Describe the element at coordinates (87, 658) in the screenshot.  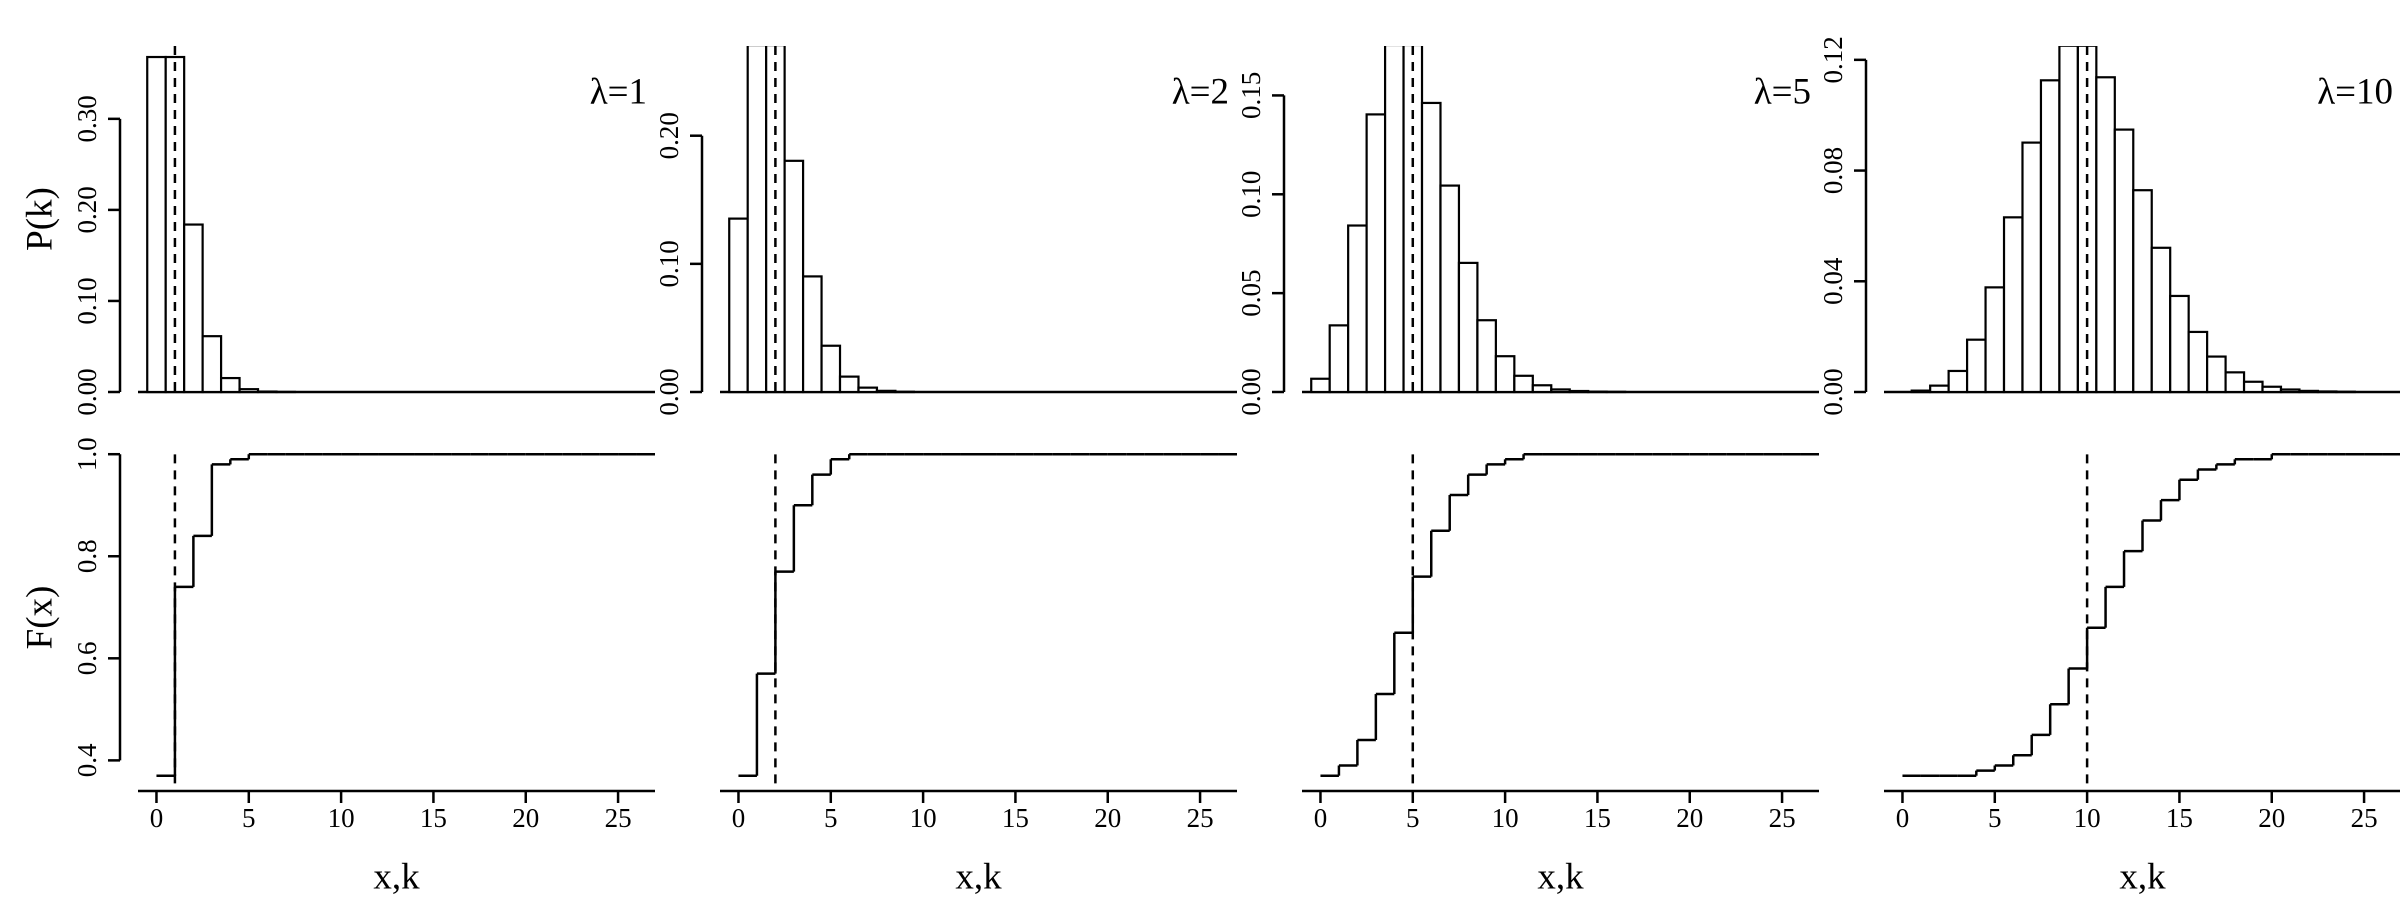
I see `y-tick-label: 0.6` at that location.